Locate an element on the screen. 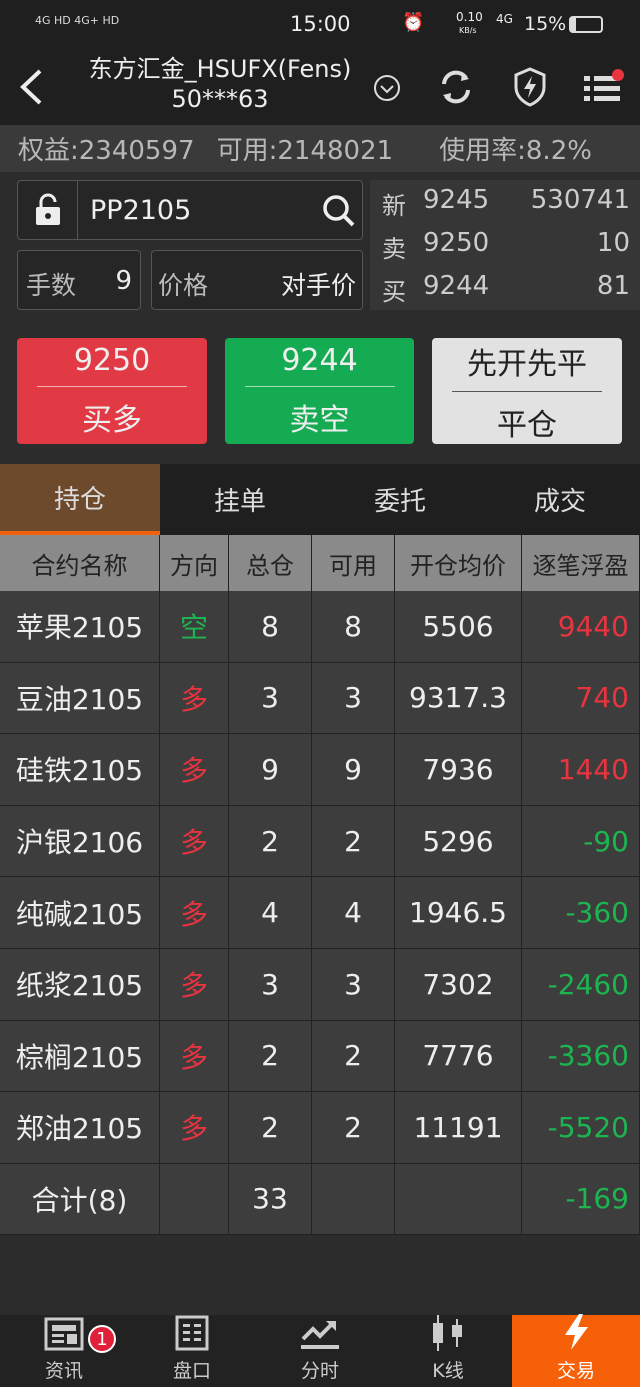  equity: 权益:2340597 is located at coordinates (106, 151).